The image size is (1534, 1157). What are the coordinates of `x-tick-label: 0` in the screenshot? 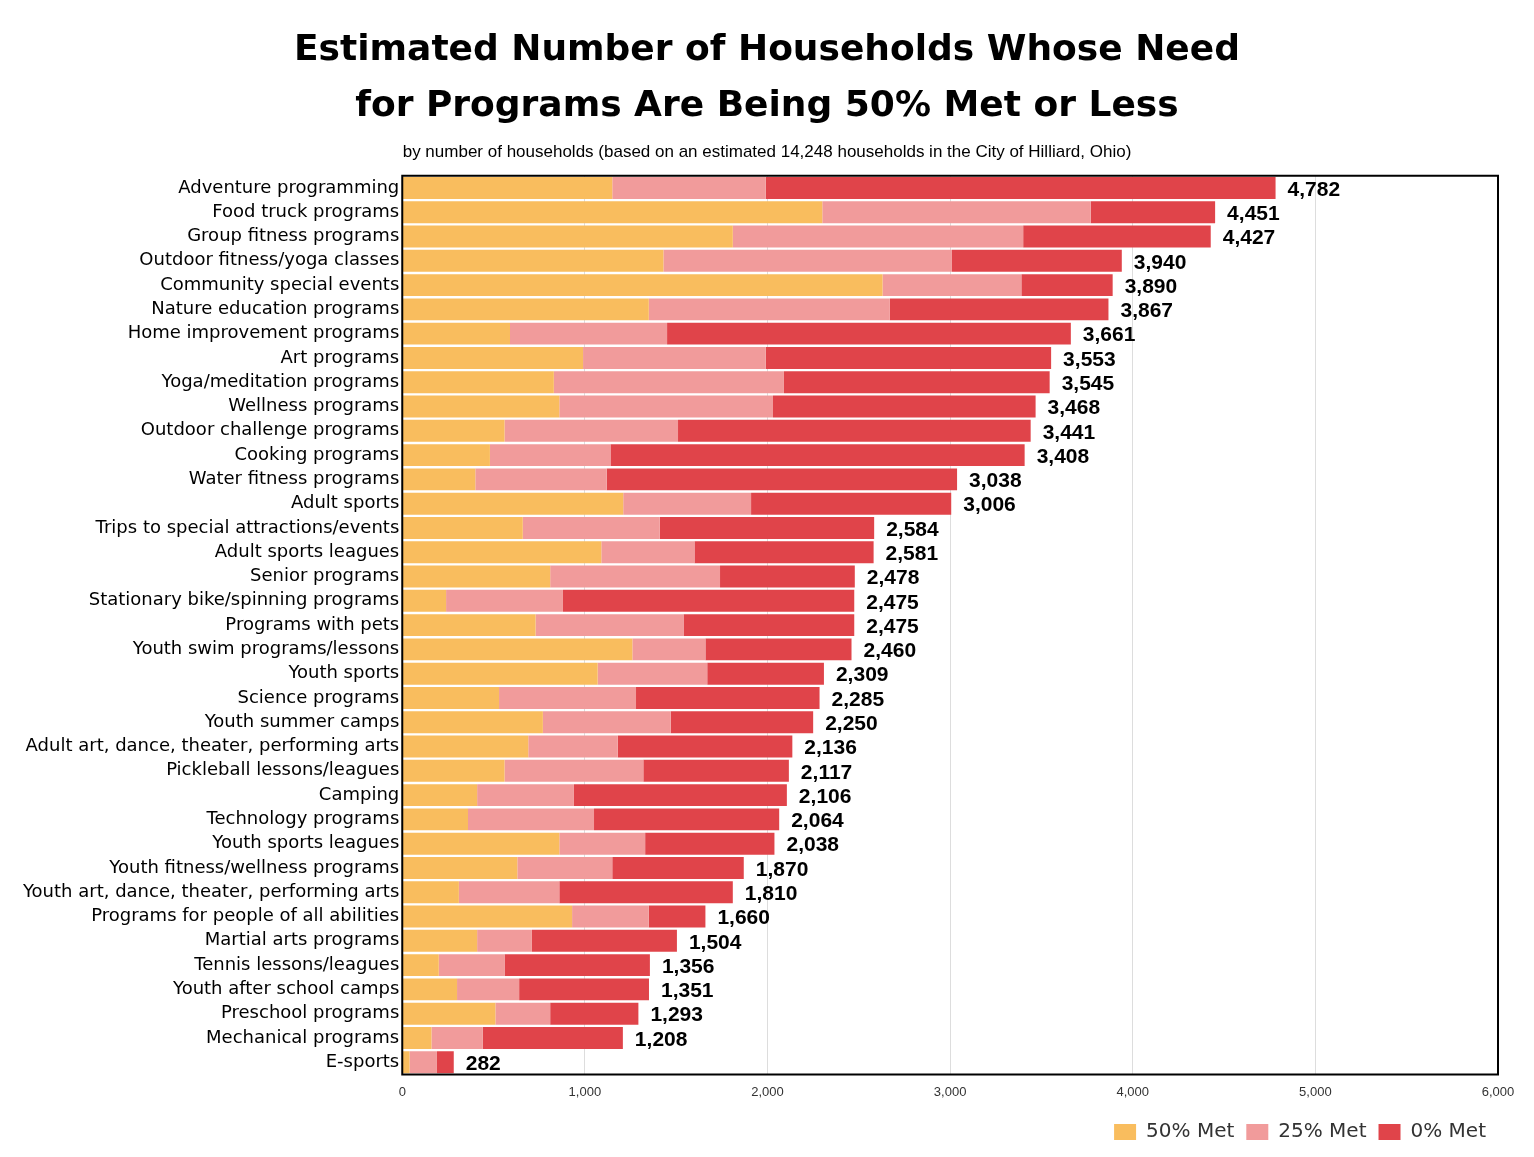 It's located at (402, 1091).